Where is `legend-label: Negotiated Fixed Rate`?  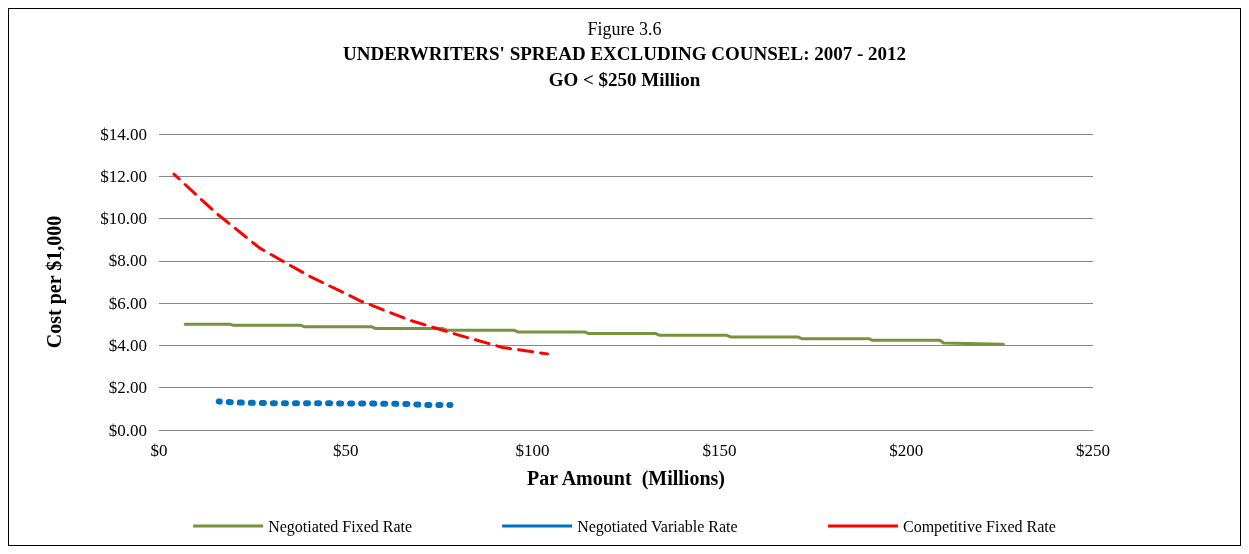
legend-label: Negotiated Fixed Rate is located at coordinates (340, 526).